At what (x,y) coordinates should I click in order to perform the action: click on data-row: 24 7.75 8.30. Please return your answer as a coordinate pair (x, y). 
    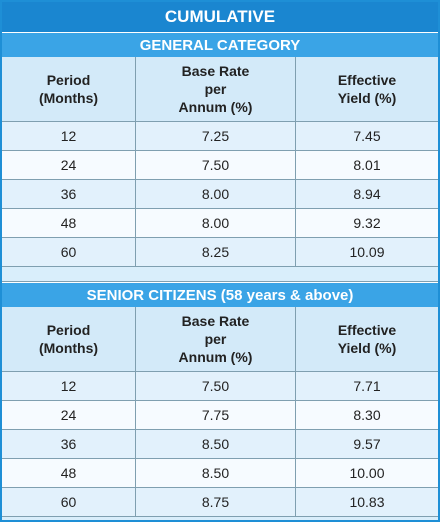
    Looking at the image, I should click on (220, 415).